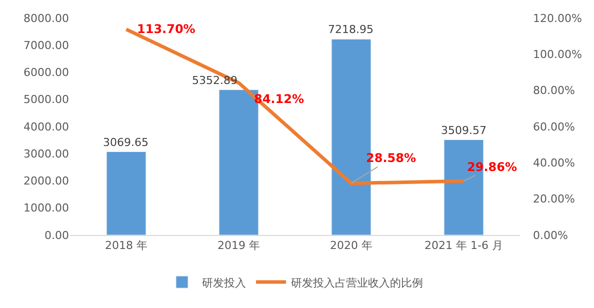 The height and width of the screenshot is (308, 594). What do you see at coordinates (351, 29) in the screenshot?
I see `data-label: 7218.95` at bounding box center [351, 29].